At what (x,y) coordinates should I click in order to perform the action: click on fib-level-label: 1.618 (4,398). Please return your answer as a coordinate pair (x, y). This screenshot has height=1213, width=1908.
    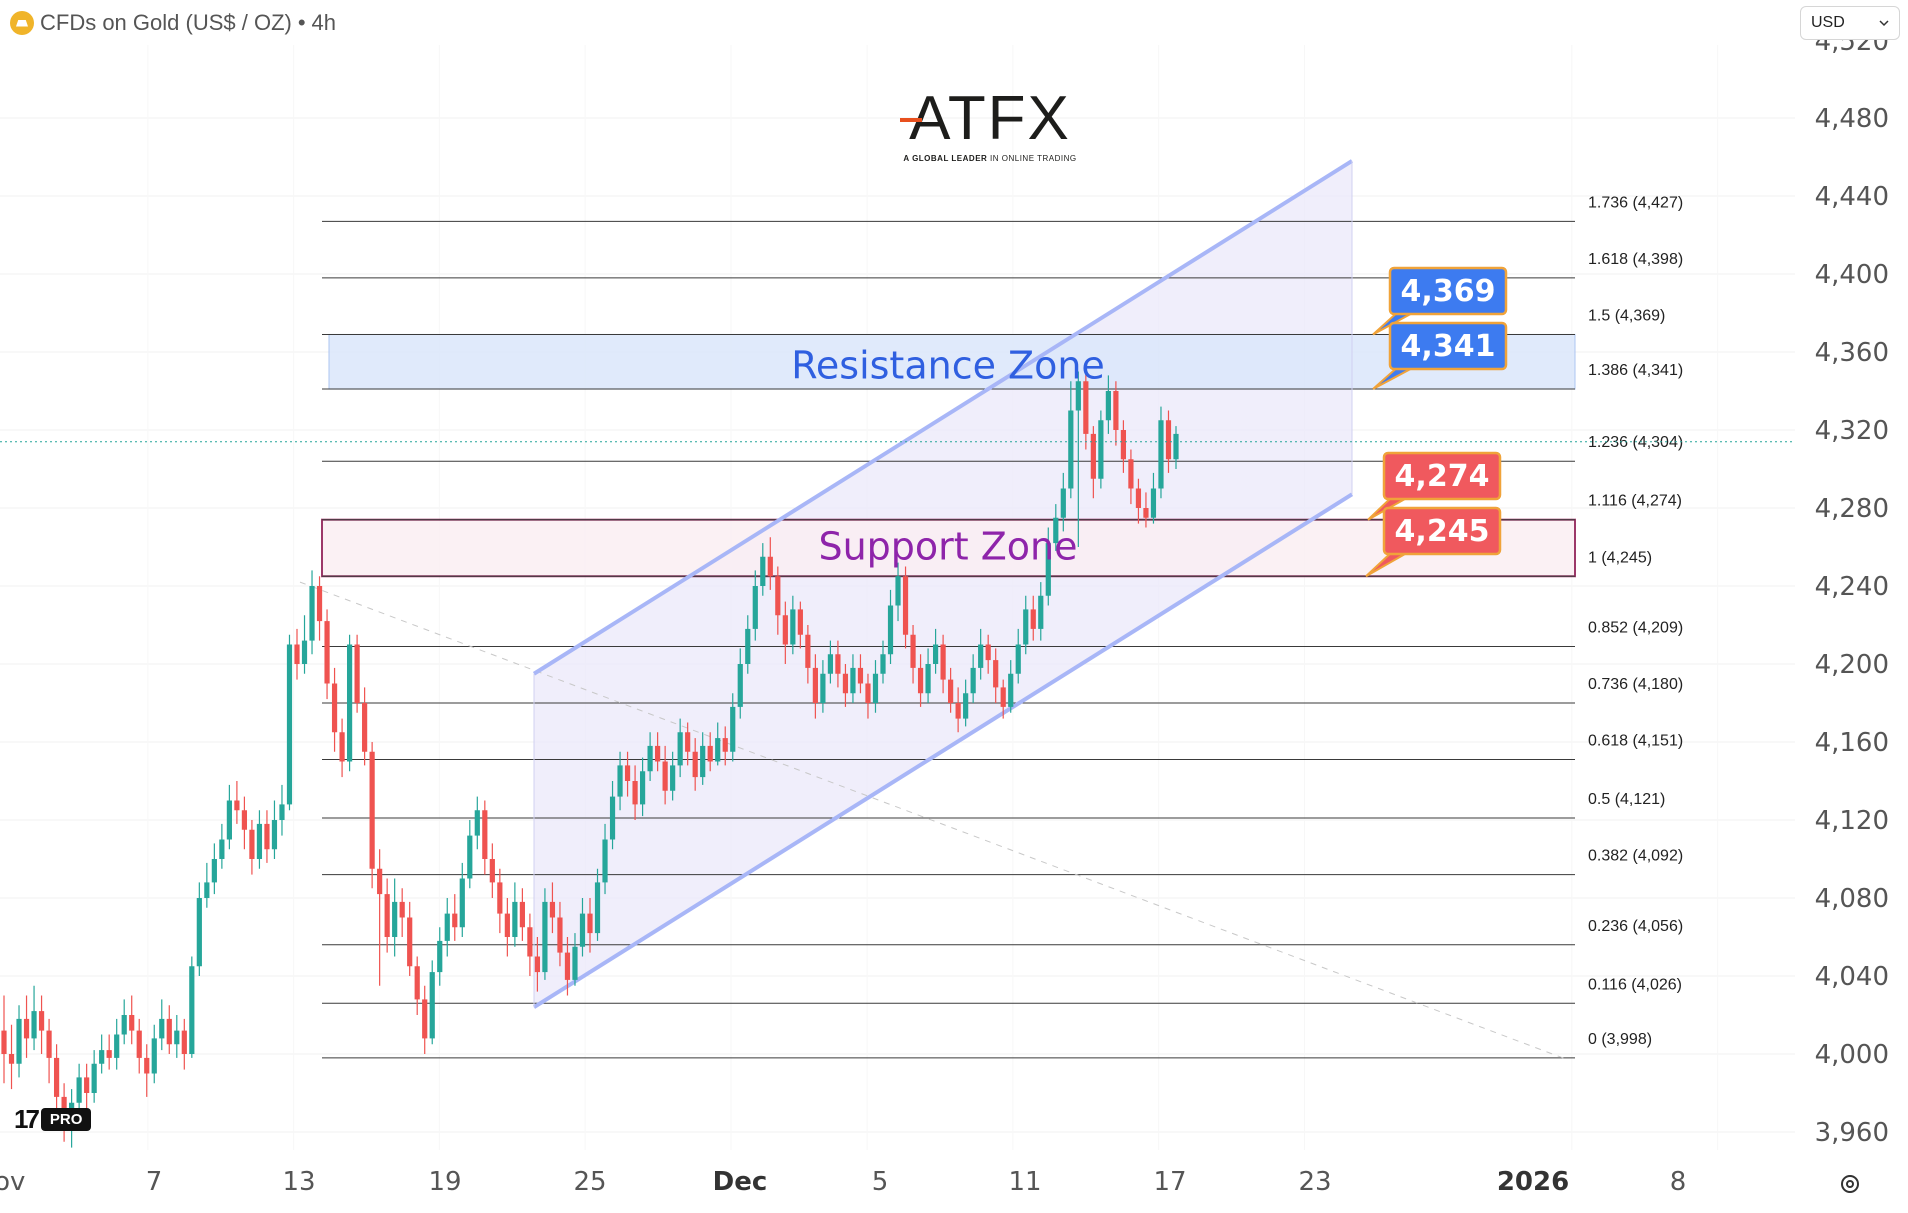
    Looking at the image, I should click on (1635, 259).